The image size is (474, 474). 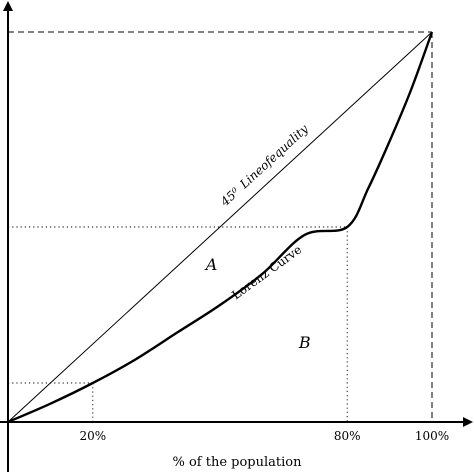 I want to click on lorenz-curve-label: Lorenz Curve, so click(x=266, y=272).